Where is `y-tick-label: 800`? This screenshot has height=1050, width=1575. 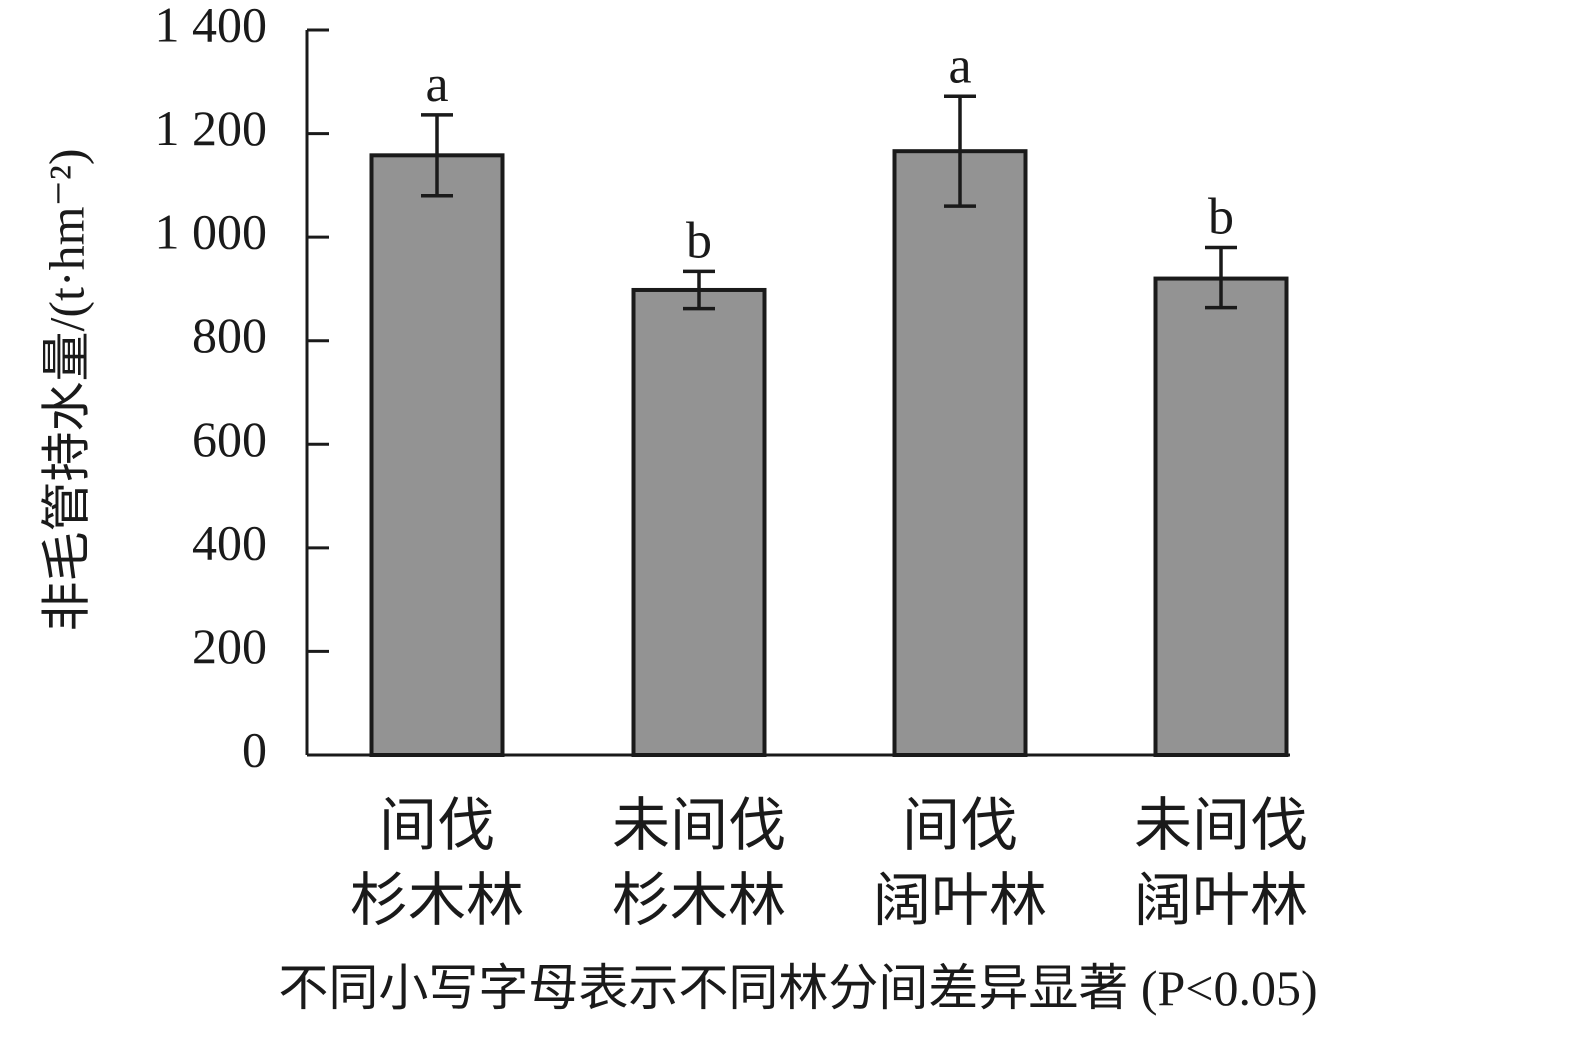 y-tick-label: 800 is located at coordinates (229, 335).